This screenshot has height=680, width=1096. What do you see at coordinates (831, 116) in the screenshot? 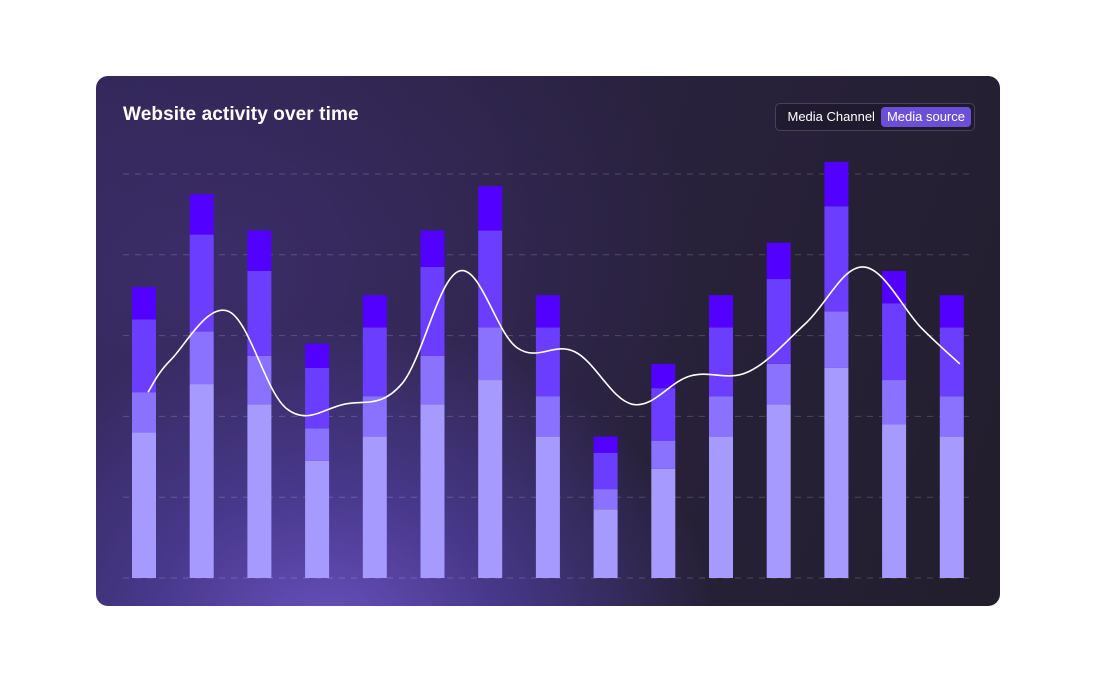
I see `toggle-media-channel: Media Channel` at bounding box center [831, 116].